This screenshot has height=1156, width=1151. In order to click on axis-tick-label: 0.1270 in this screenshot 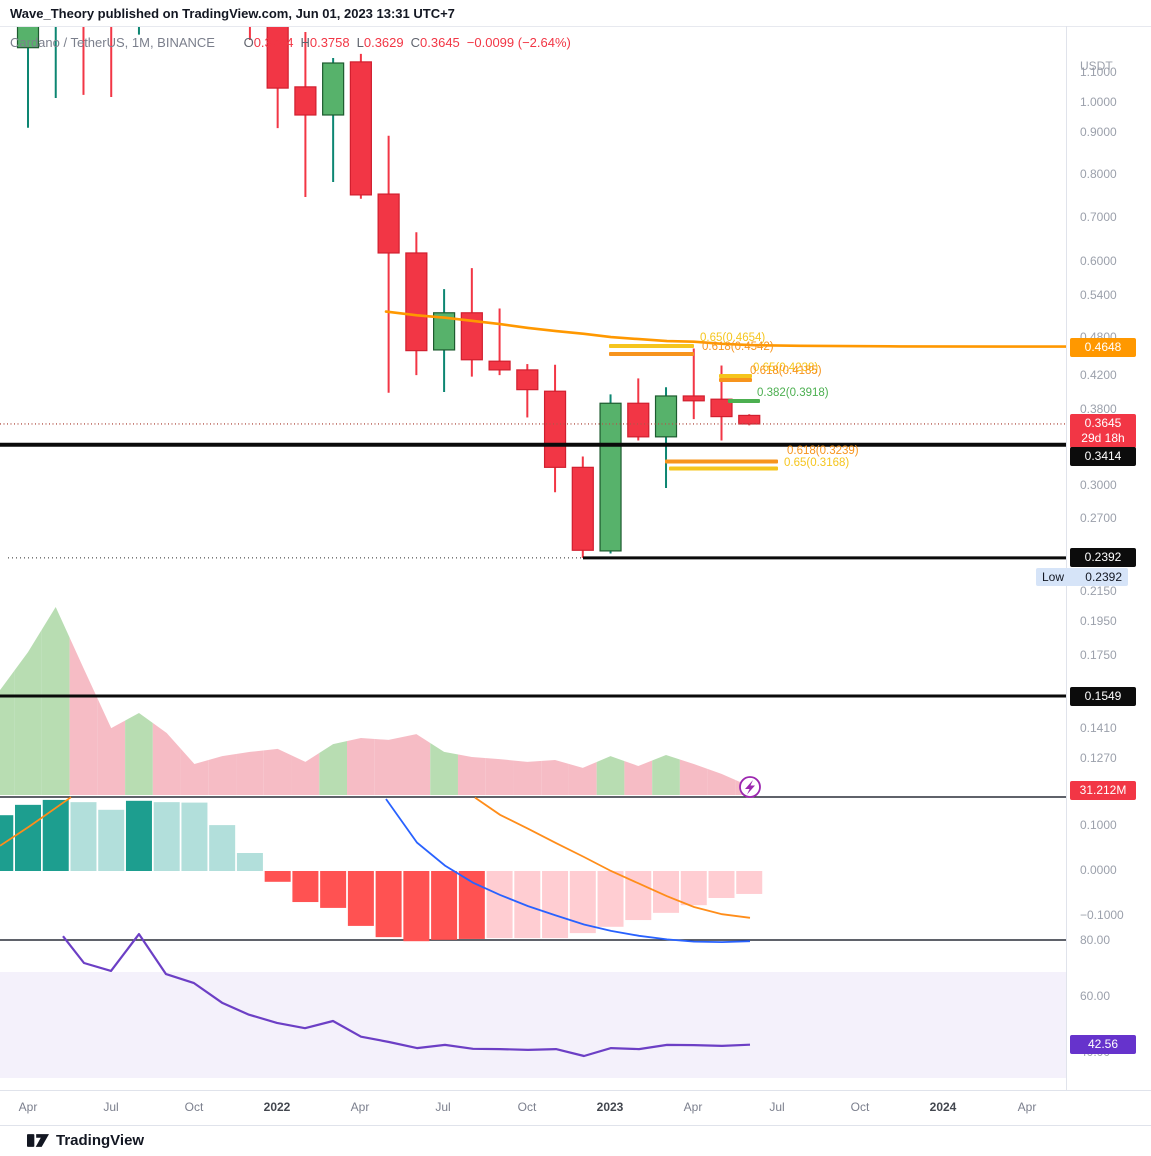, I will do `click(1098, 758)`.